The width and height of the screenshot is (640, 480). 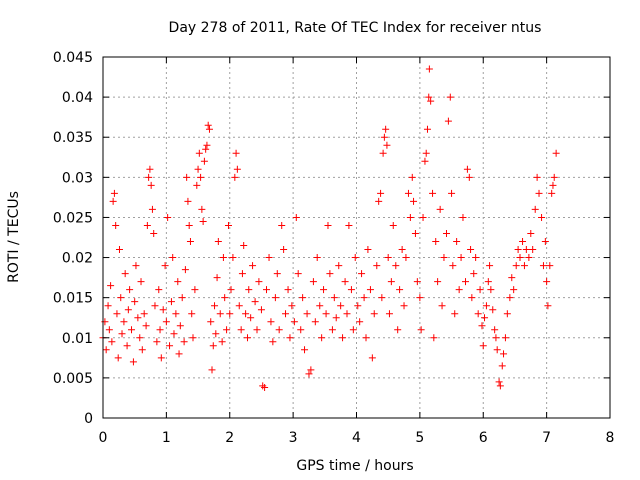 What do you see at coordinates (546, 438) in the screenshot?
I see `x-tick-label: 7` at bounding box center [546, 438].